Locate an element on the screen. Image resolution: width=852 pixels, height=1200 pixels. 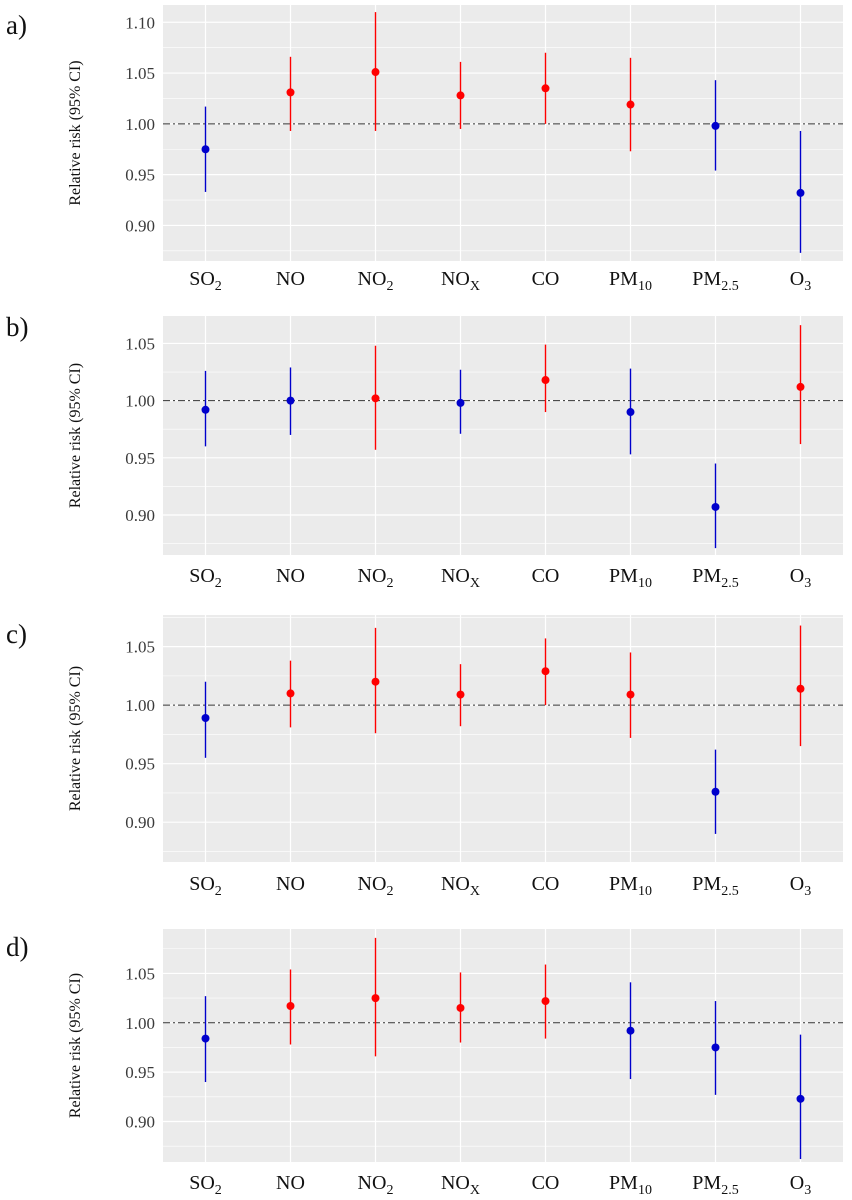
y-tick-label: 0.95 is located at coordinates (140, 1072).